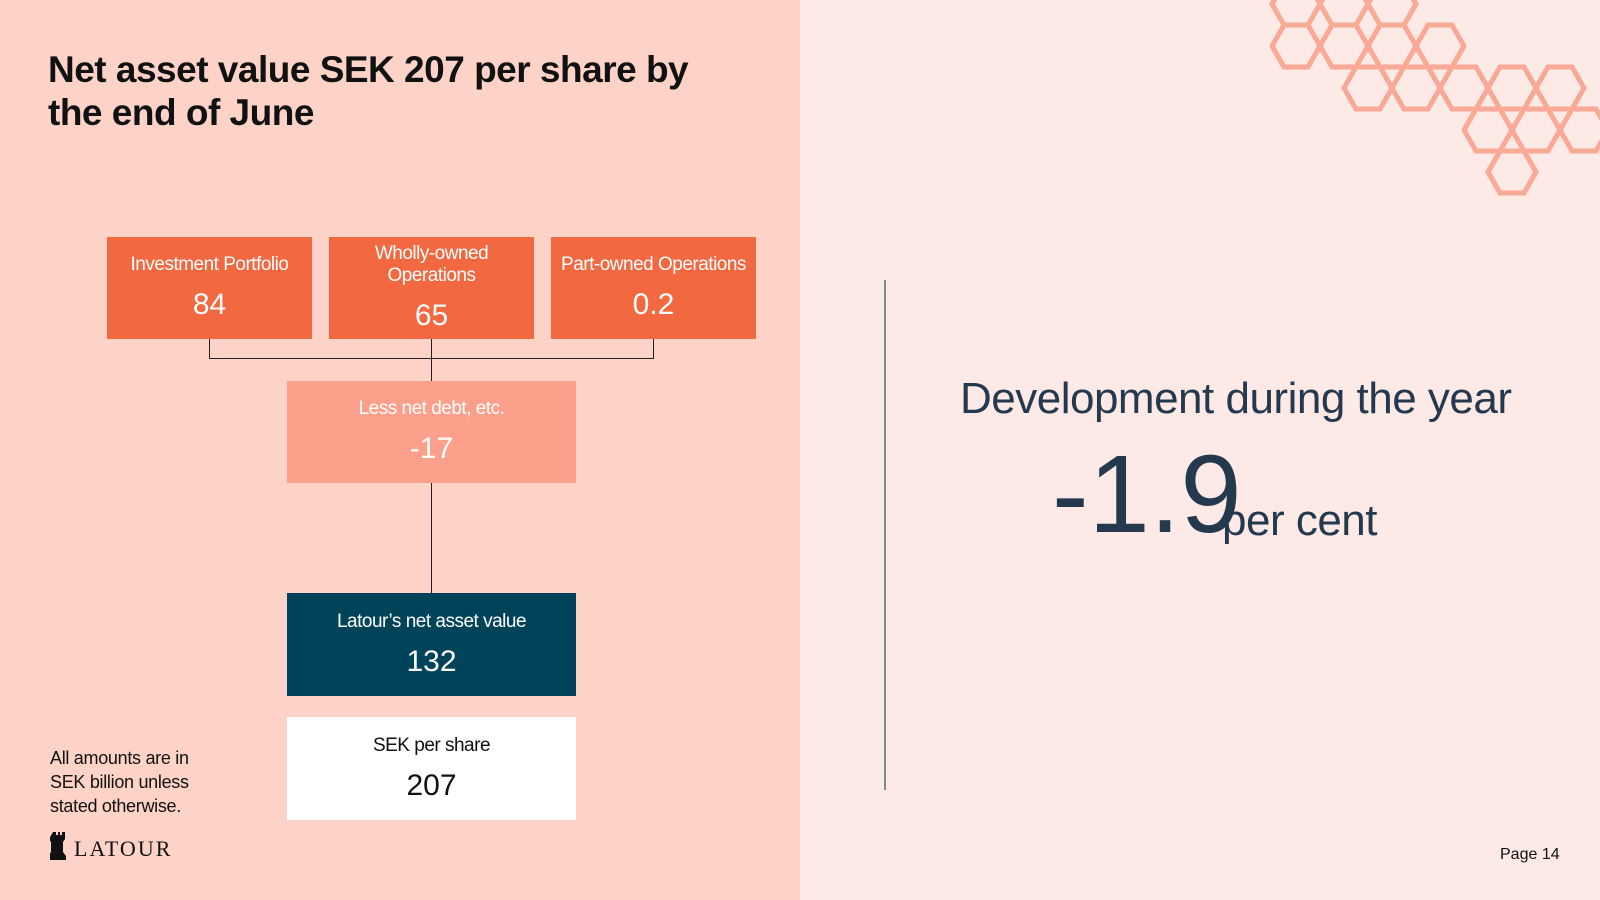 The height and width of the screenshot is (900, 1600). Describe the element at coordinates (123, 848) in the screenshot. I see `logo-text: LATOUR` at that location.